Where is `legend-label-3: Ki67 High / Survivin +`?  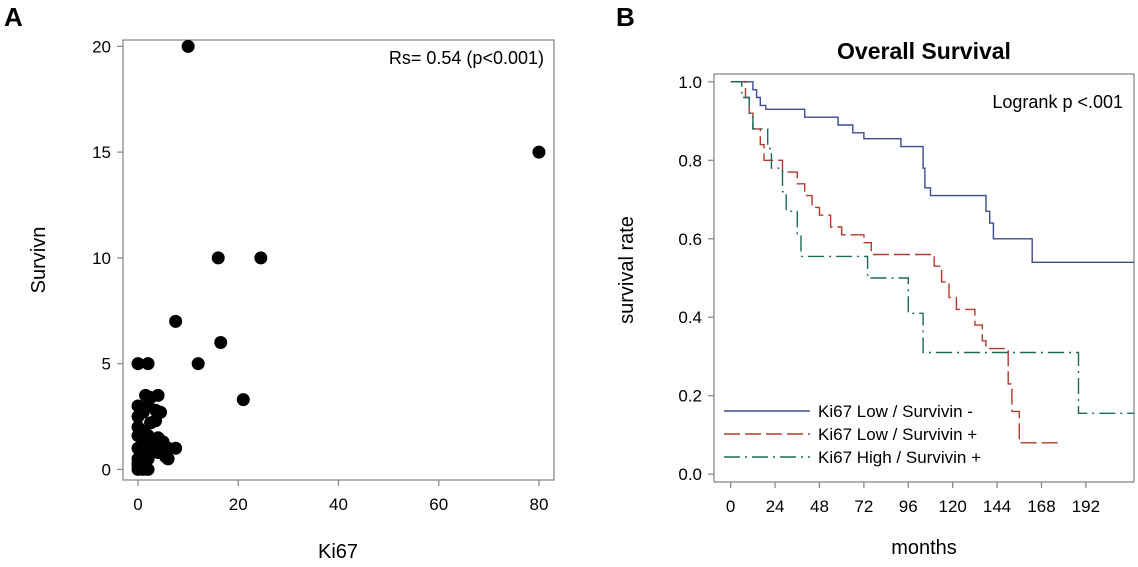 legend-label-3: Ki67 High / Survivin + is located at coordinates (899, 457).